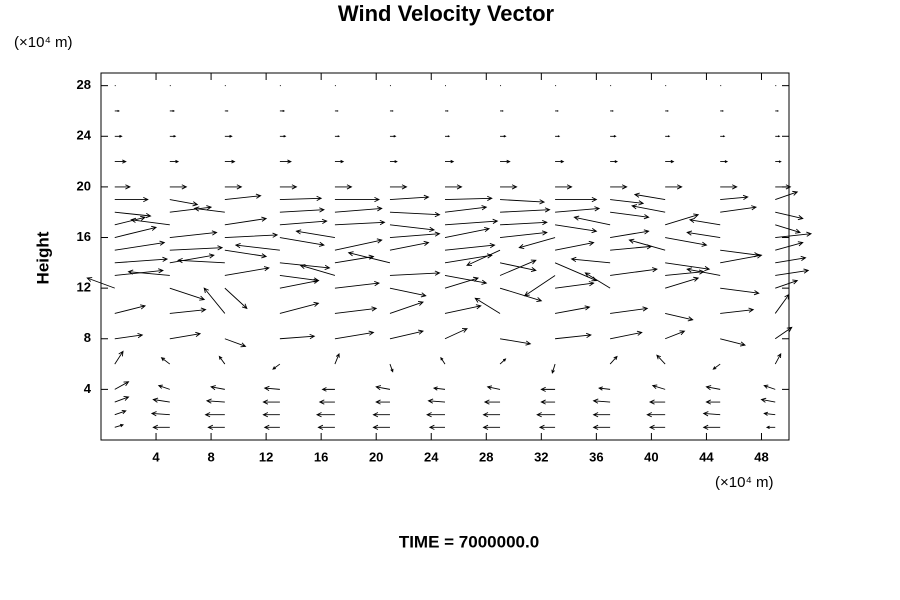  I want to click on y-tick-label: 4, so click(88, 388).